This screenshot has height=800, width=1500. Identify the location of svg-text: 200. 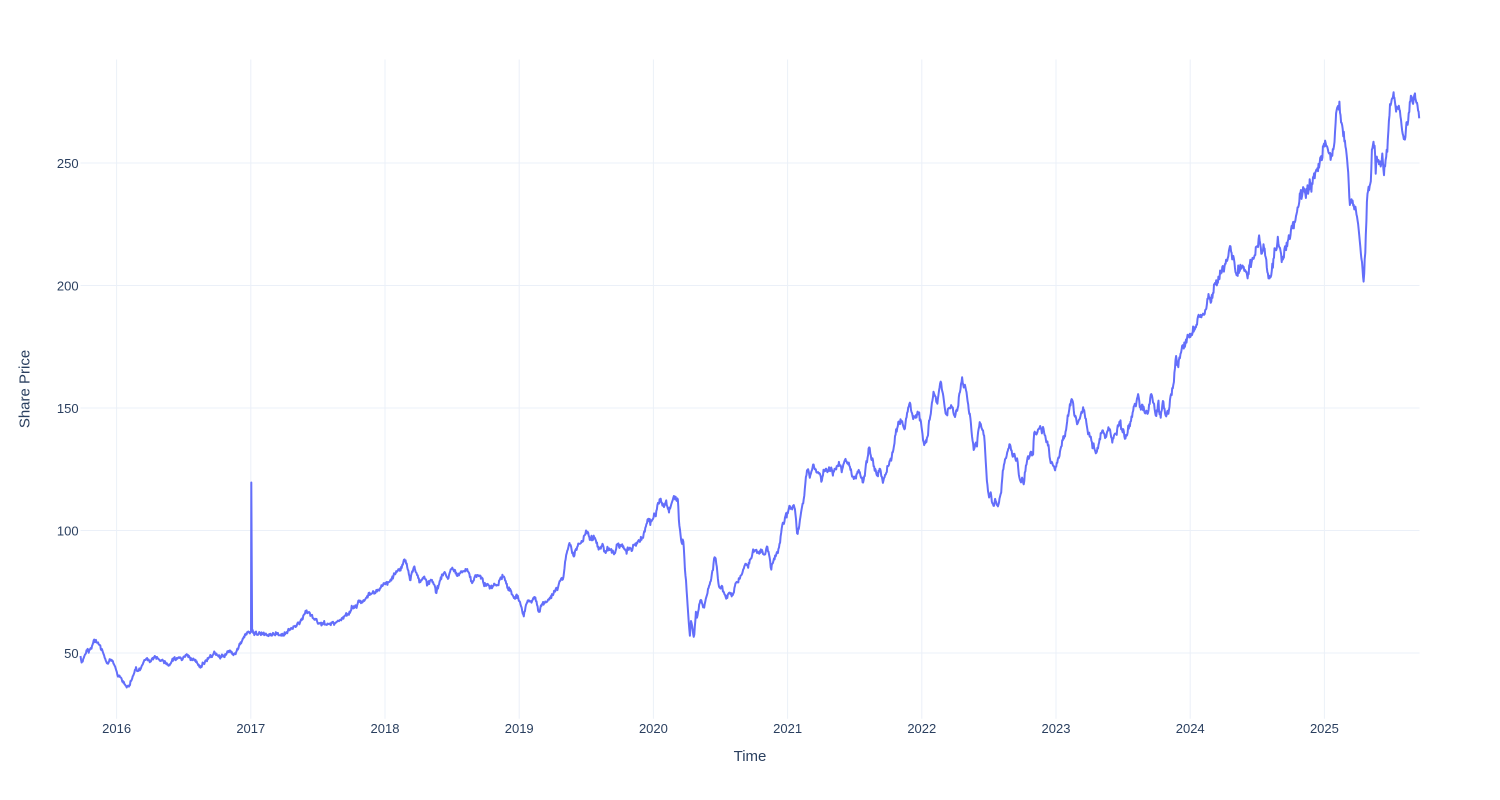
(68, 285).